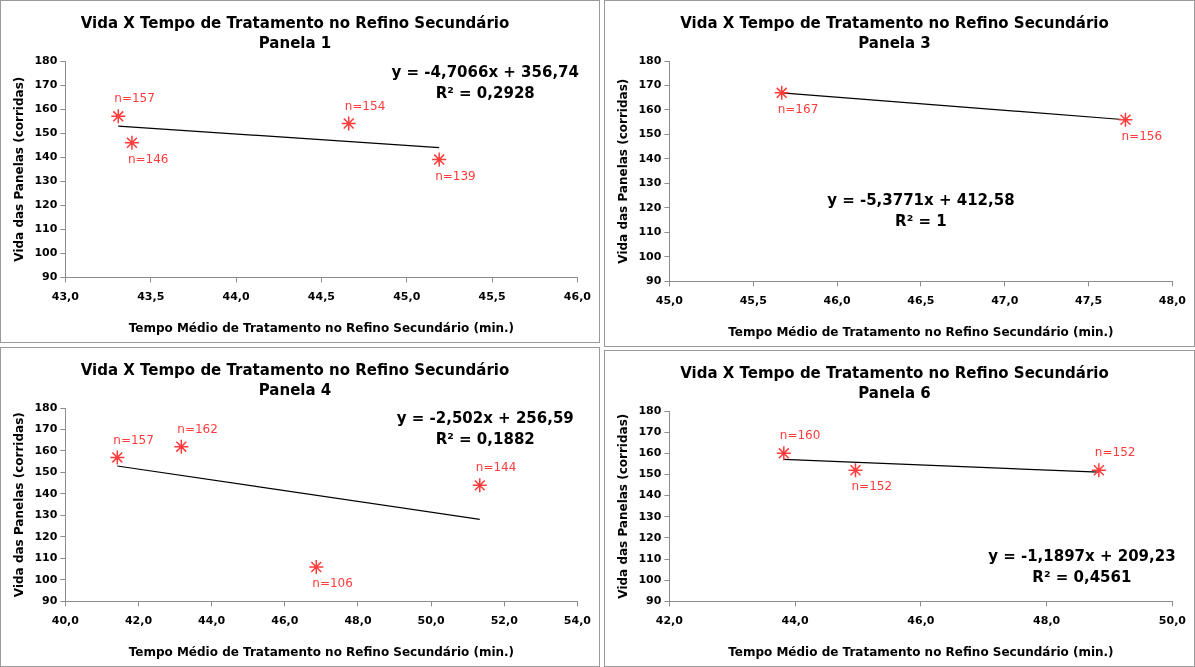  What do you see at coordinates (148, 158) in the screenshot?
I see `data-label: n=146` at bounding box center [148, 158].